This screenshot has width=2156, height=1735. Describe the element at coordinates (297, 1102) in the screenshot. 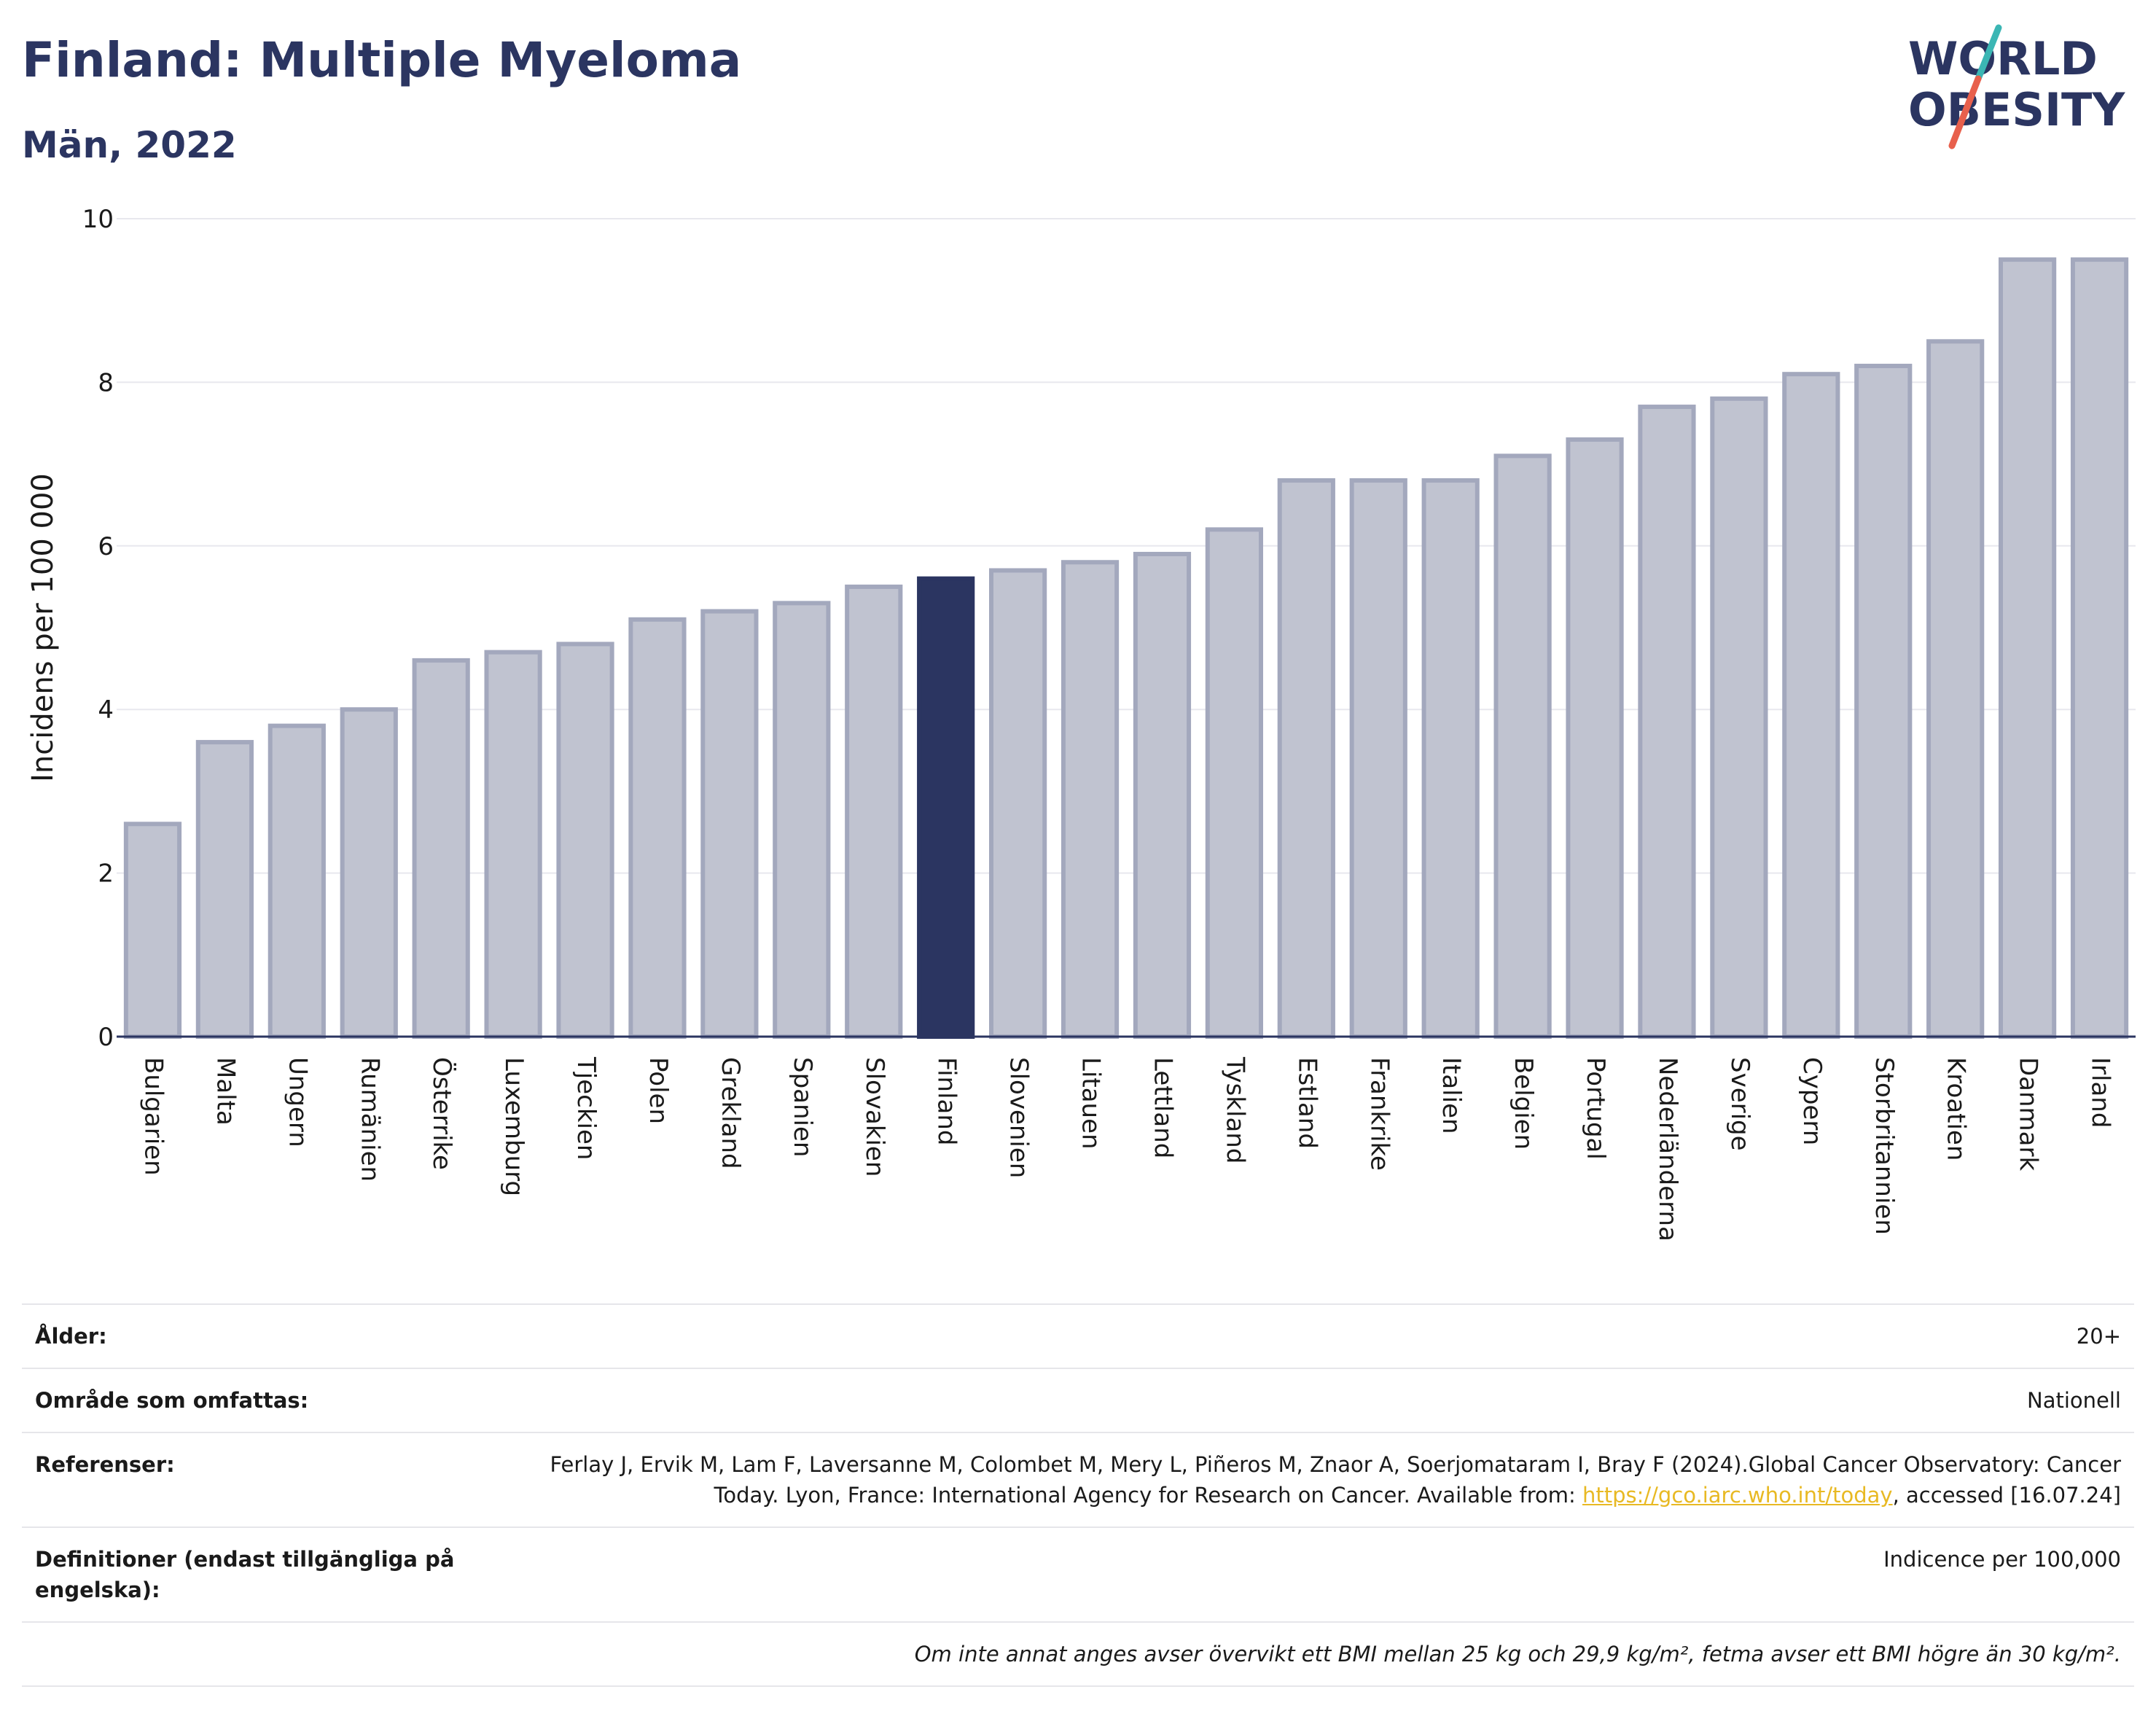

I see `x-tick-label: Ungern` at that location.